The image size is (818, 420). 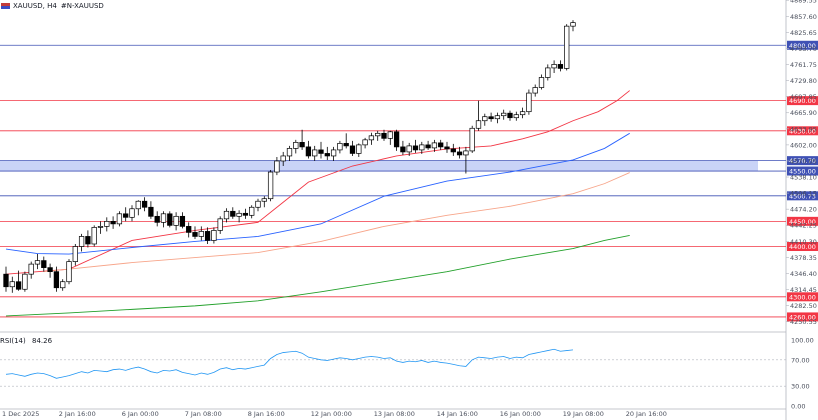 What do you see at coordinates (802, 131) in the screenshot?
I see `level-label-2: 4630.00` at bounding box center [802, 131].